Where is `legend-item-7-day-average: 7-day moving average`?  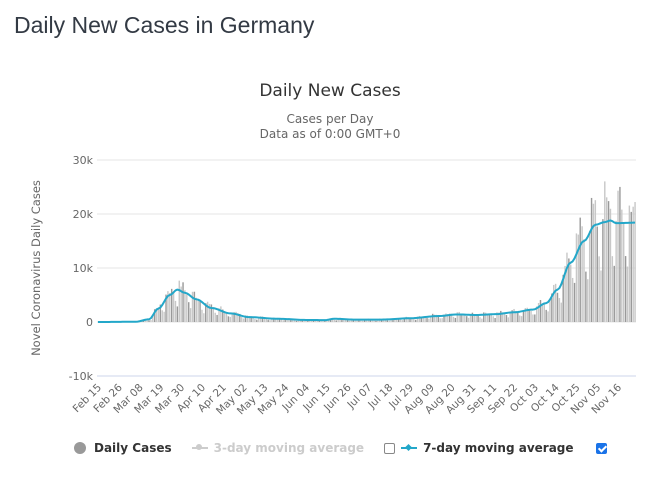 legend-item-7-day-average: 7-day moving average is located at coordinates (487, 448).